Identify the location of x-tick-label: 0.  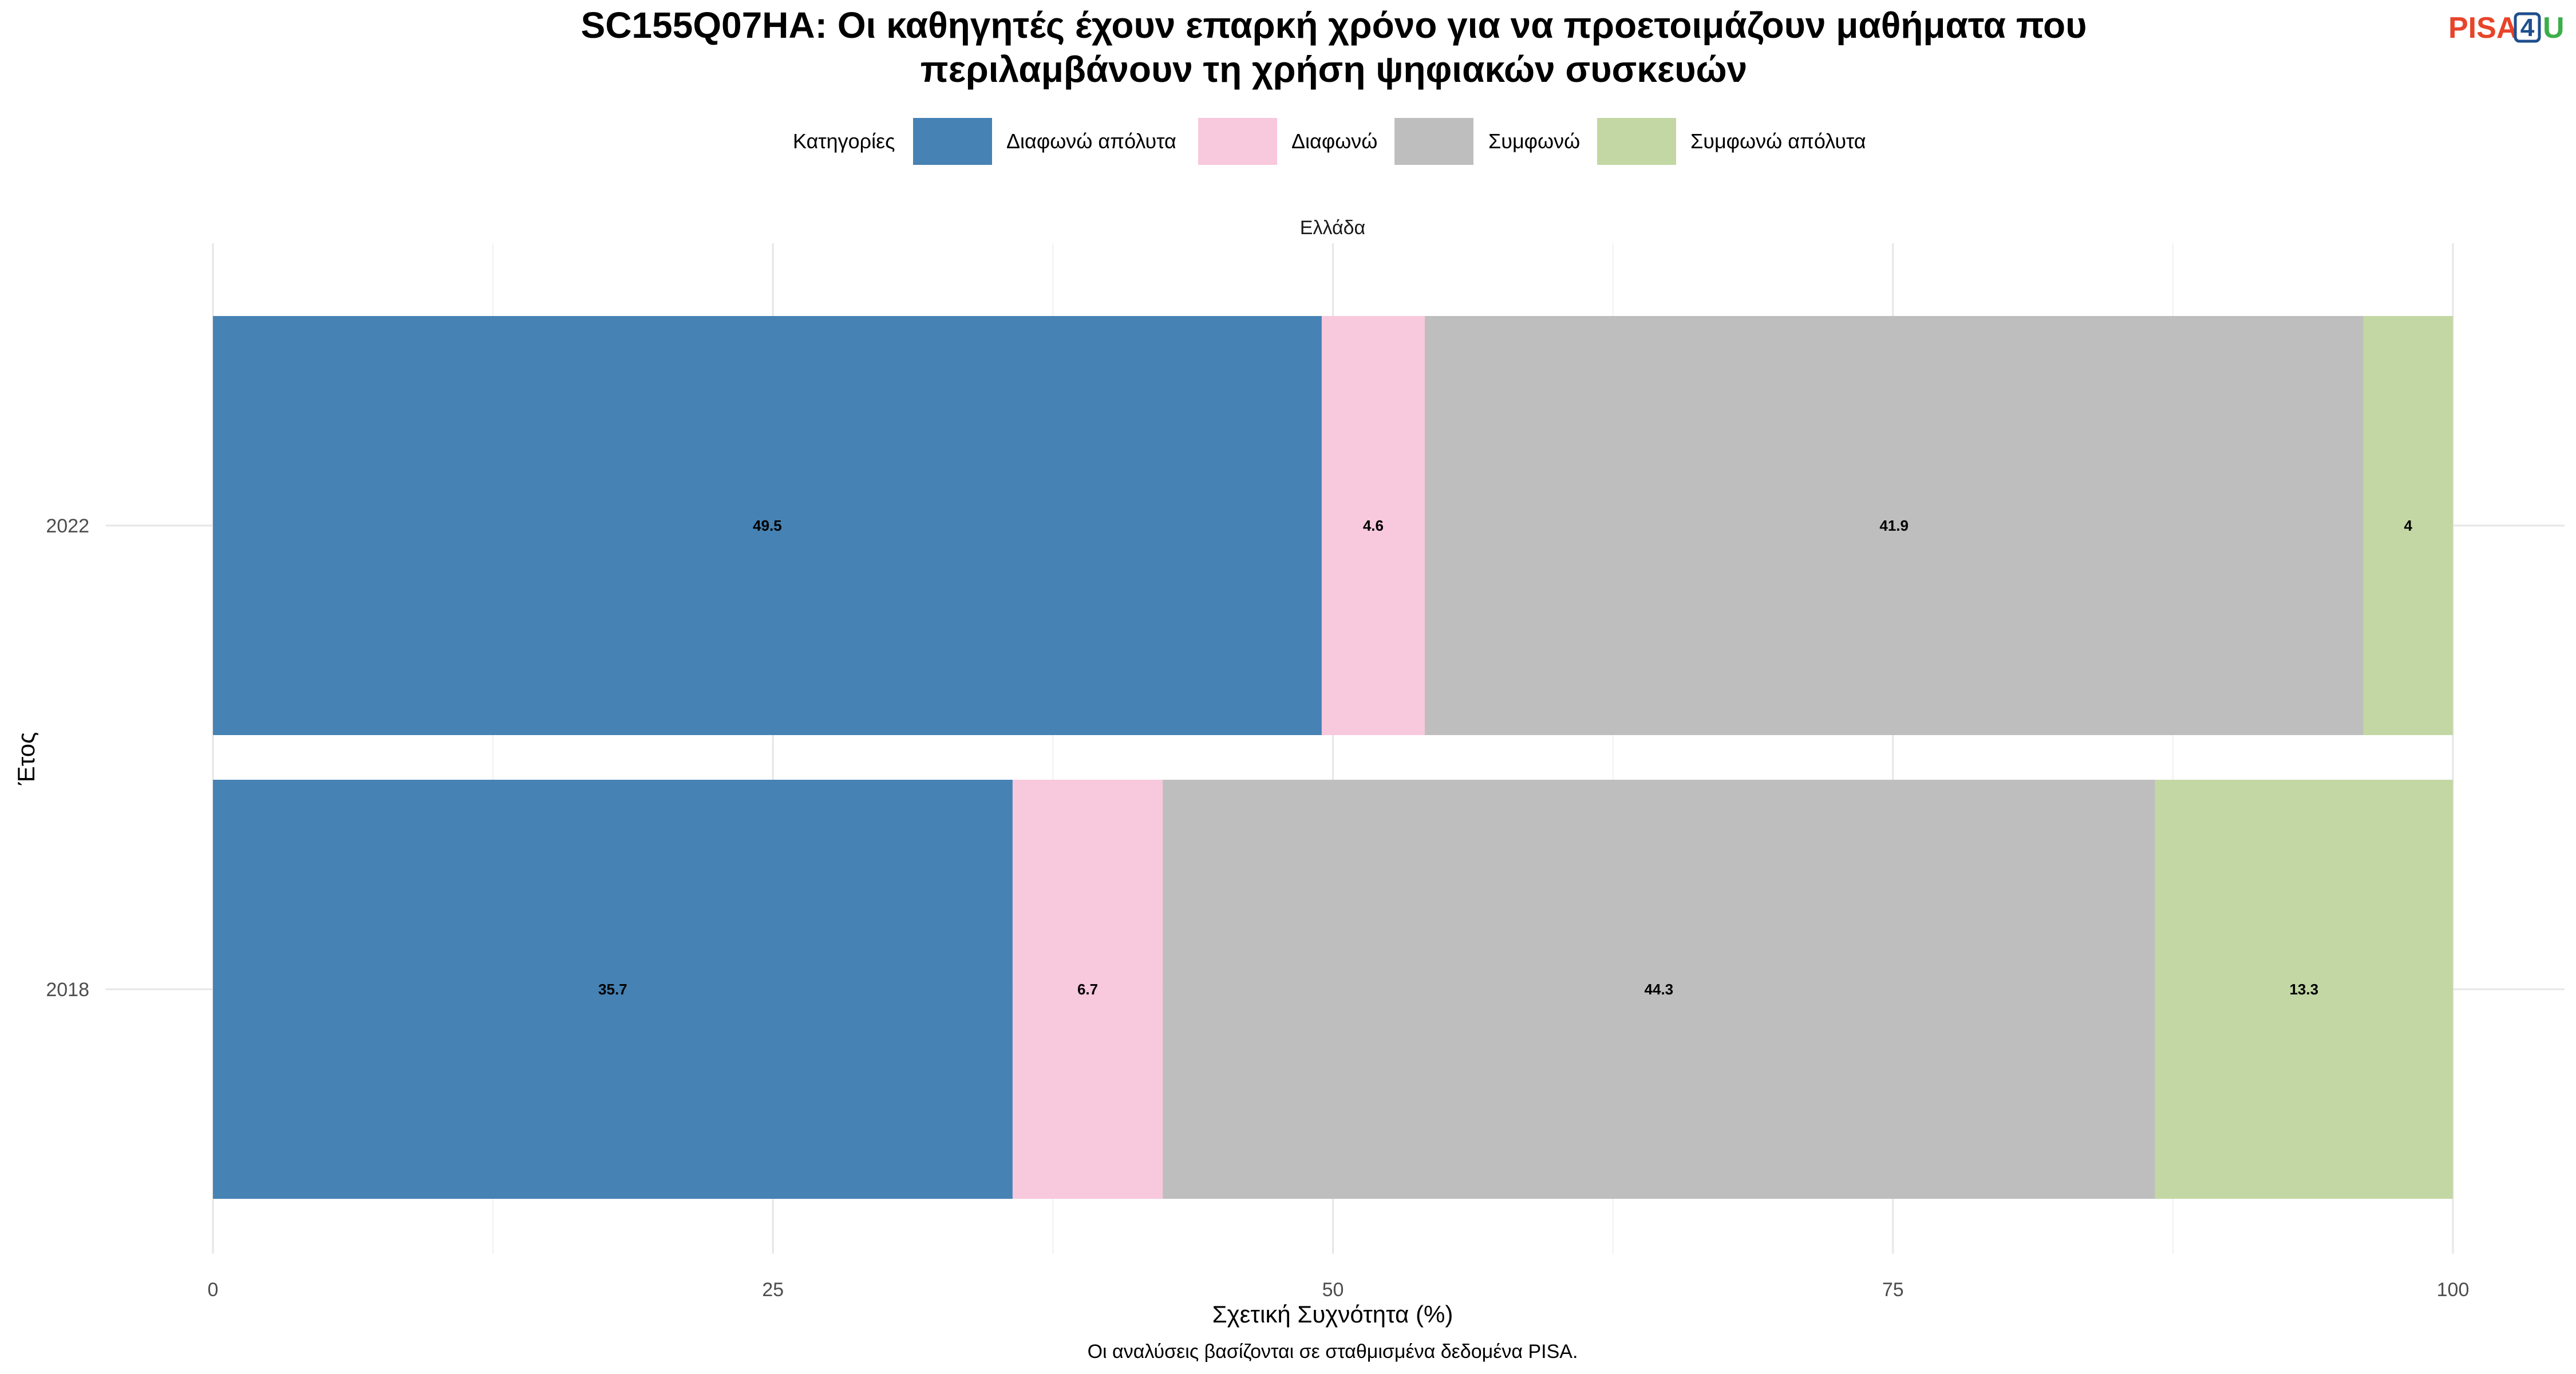
(213, 1290).